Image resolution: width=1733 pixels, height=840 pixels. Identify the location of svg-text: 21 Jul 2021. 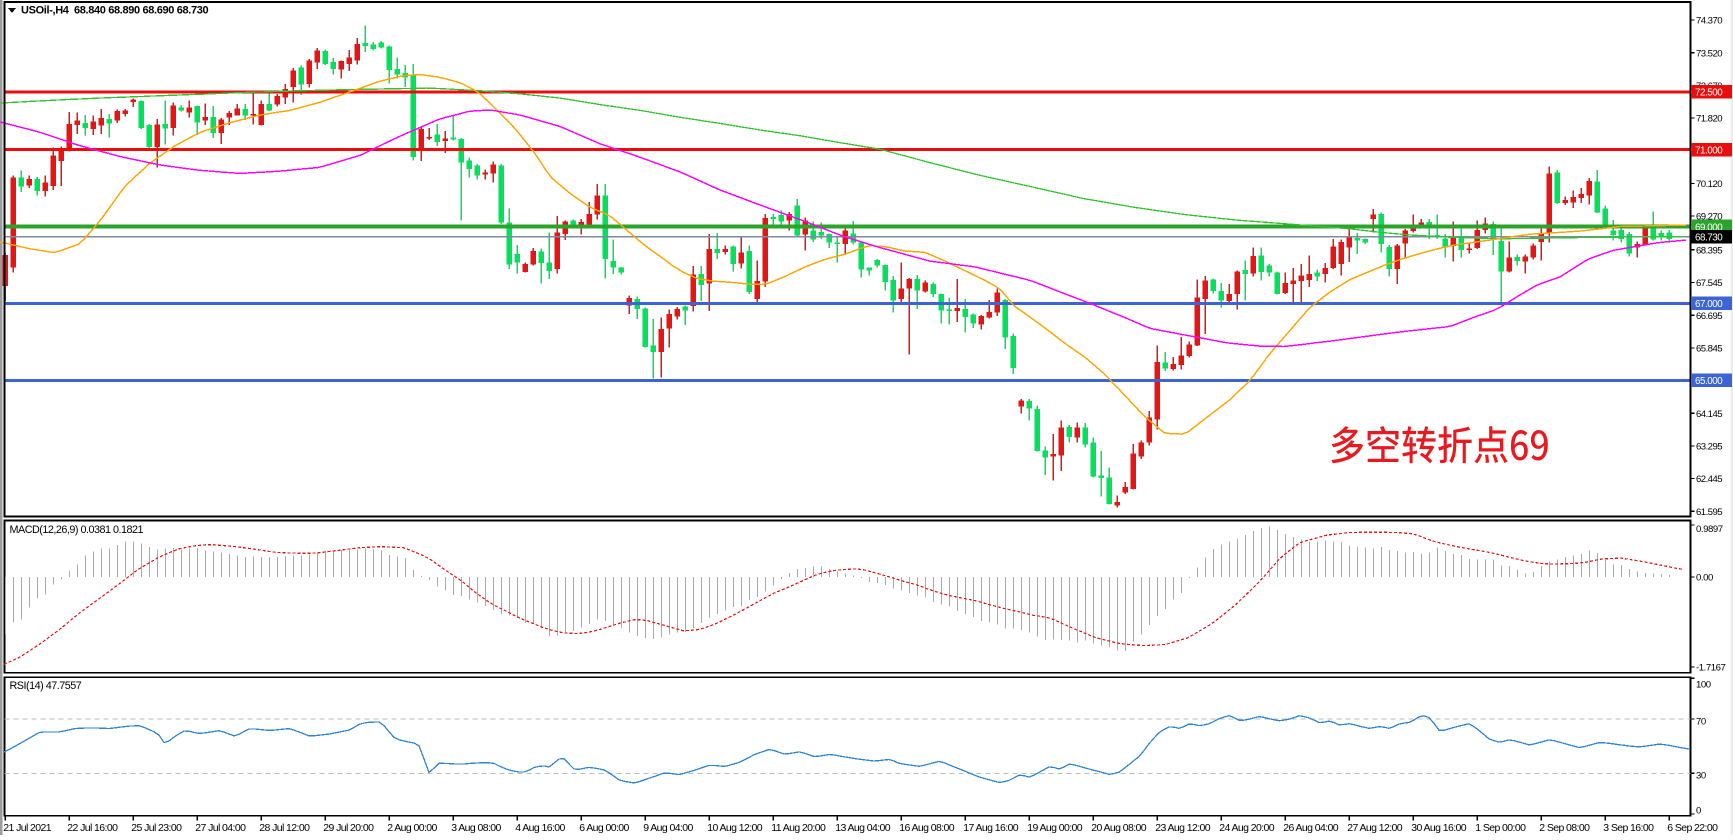
(27, 828).